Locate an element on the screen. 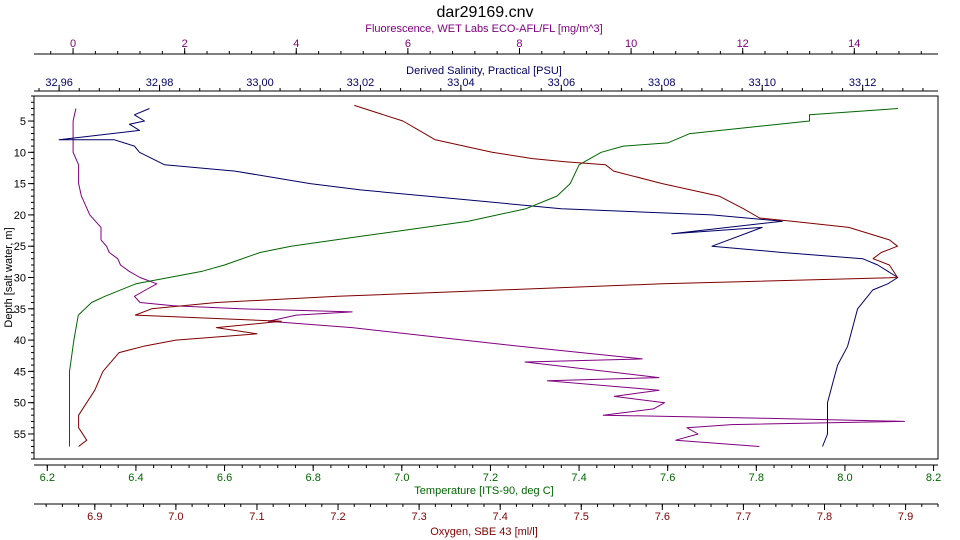 The image size is (960, 540). temperature-tick-label: 7.0 is located at coordinates (401, 478).